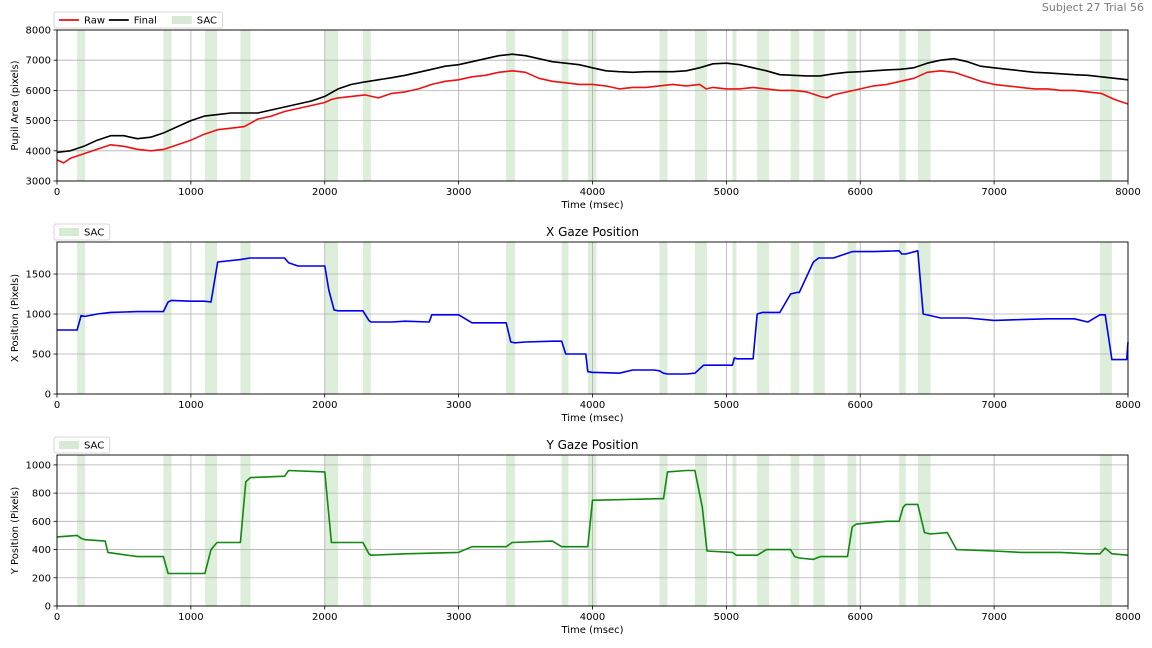  What do you see at coordinates (41, 494) in the screenshot?
I see `y-tick-label: 800` at bounding box center [41, 494].